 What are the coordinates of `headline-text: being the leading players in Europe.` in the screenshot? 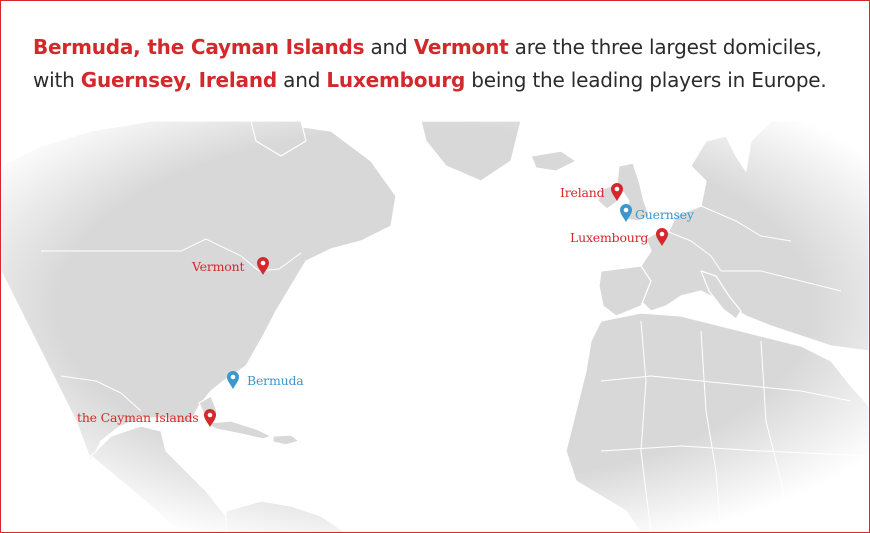 It's located at (646, 80).